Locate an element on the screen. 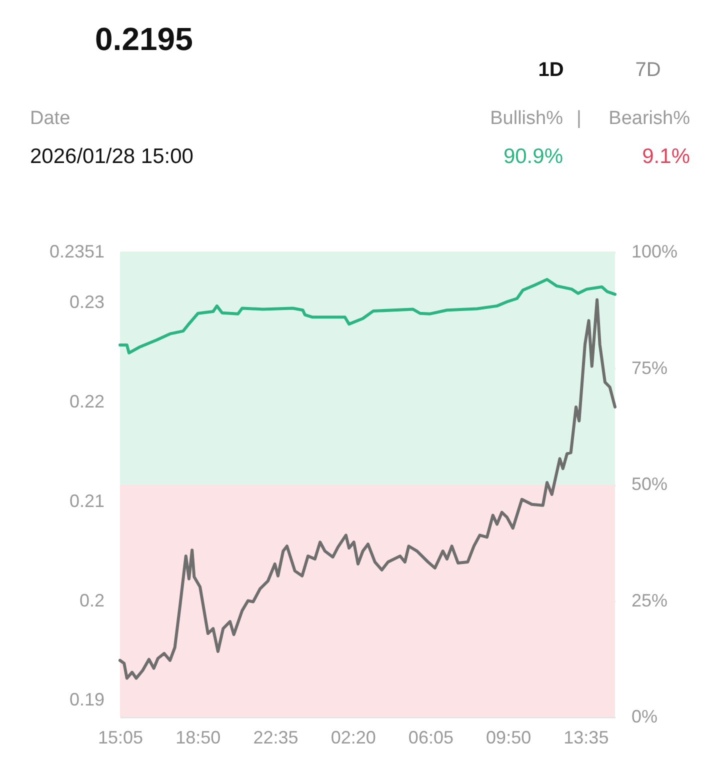 This screenshot has width=720, height=768. text: 9.1% is located at coordinates (666, 156).